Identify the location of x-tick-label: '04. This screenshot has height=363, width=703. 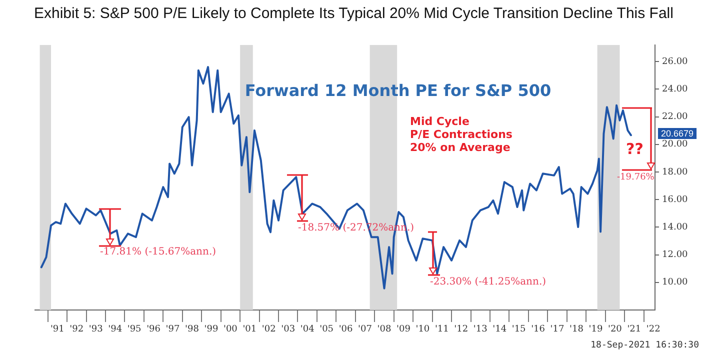
(307, 329).